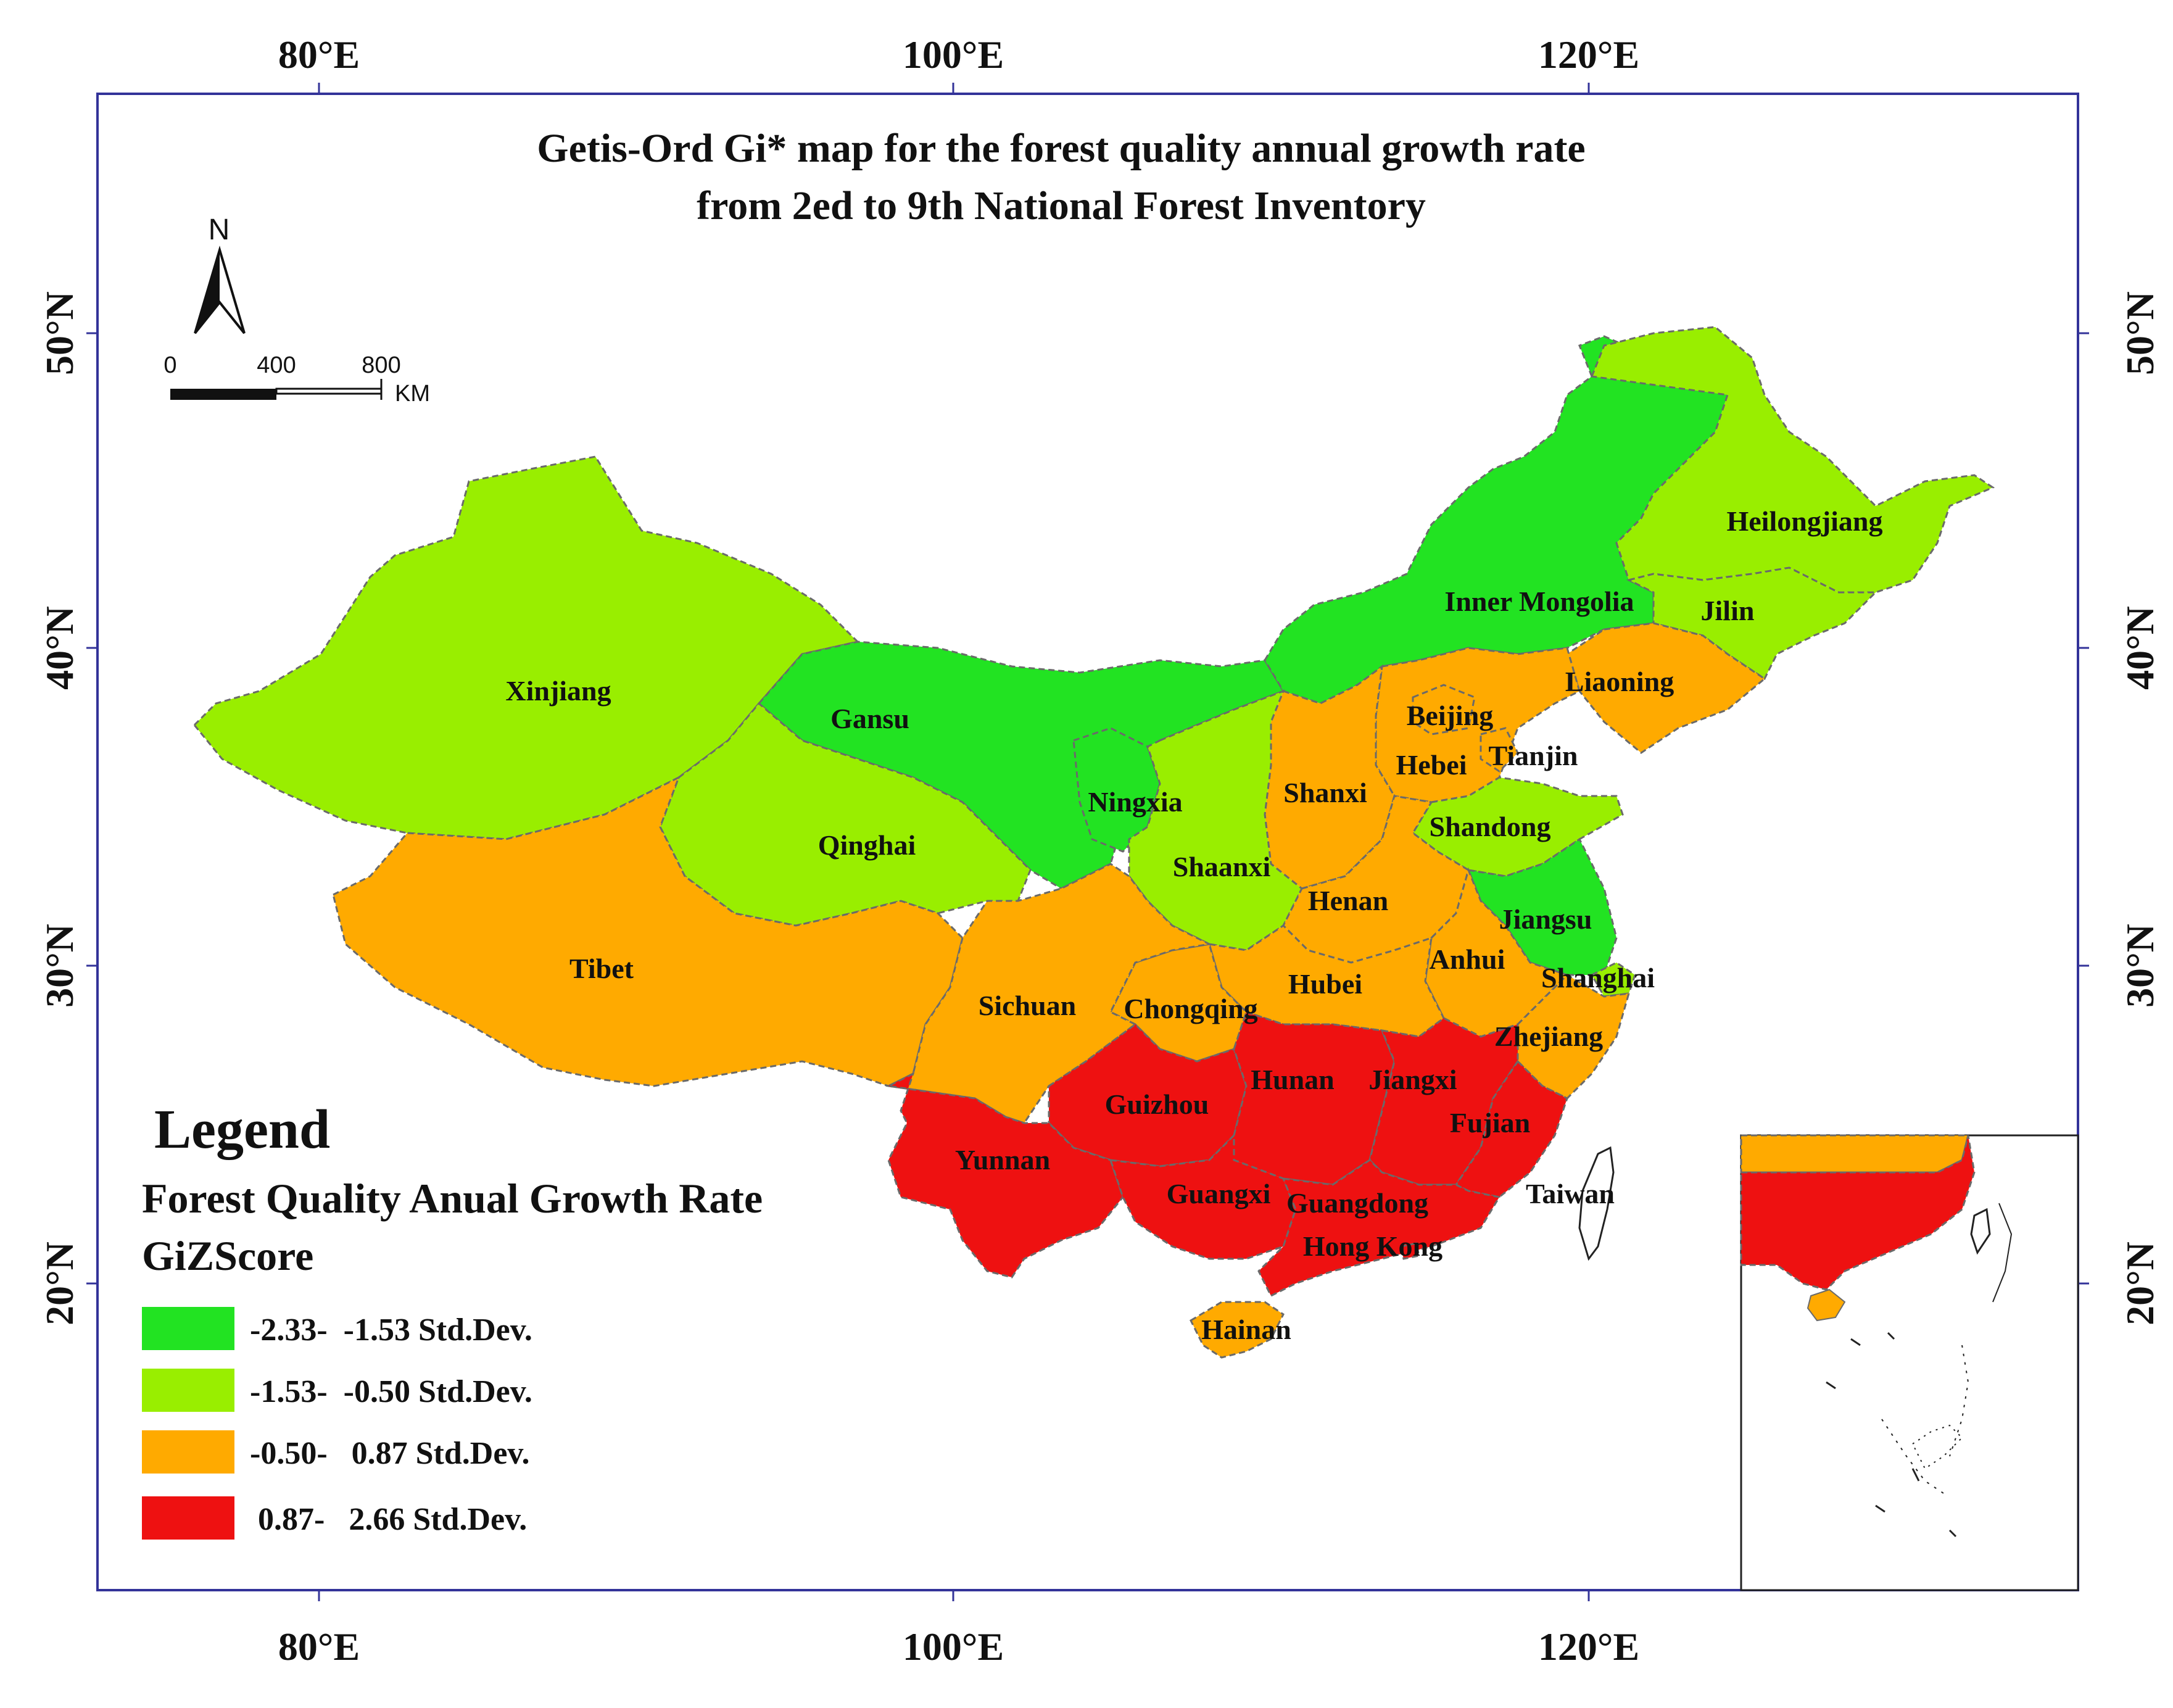 The image size is (2173, 1708). I want to click on right-tick-20n: 20°N, so click(2140, 1283).